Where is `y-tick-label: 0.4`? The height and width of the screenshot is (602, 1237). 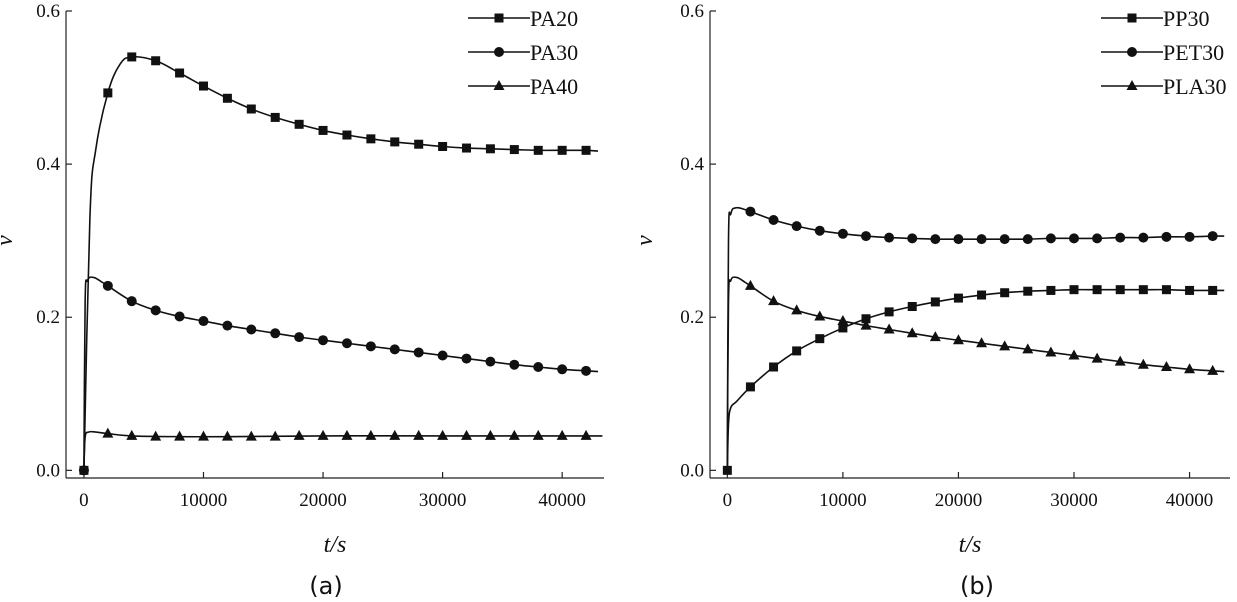
y-tick-label: 0.4 is located at coordinates (692, 164).